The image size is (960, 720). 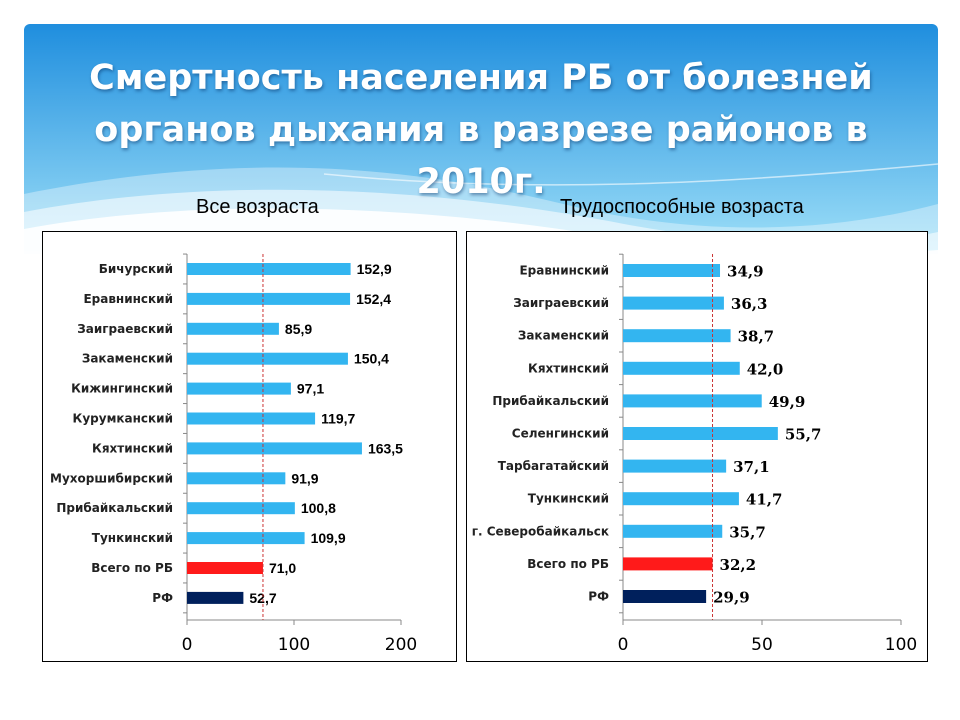 What do you see at coordinates (747, 532) in the screenshot?
I see `value-label: 35,7` at bounding box center [747, 532].